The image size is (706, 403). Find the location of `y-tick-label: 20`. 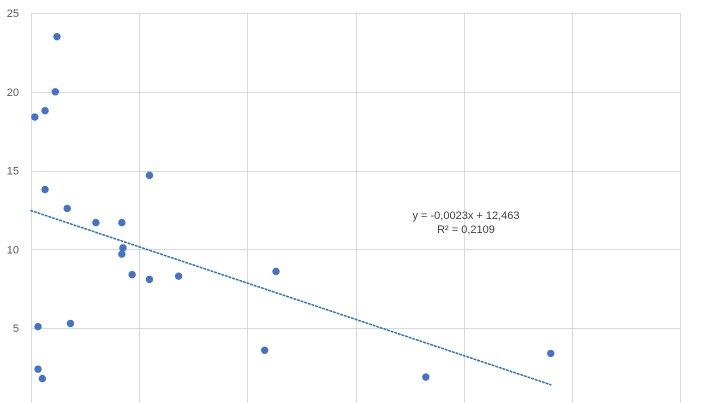

y-tick-label: 20 is located at coordinates (13, 93).